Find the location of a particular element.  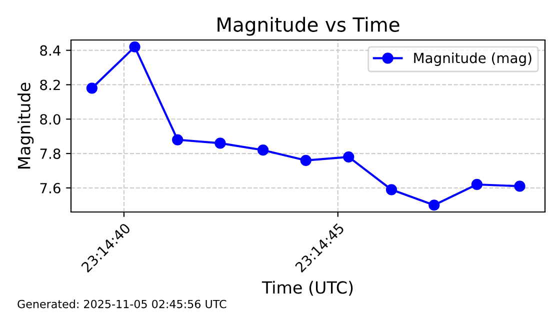

chart-title: Magnitude vs Time is located at coordinates (309, 26).